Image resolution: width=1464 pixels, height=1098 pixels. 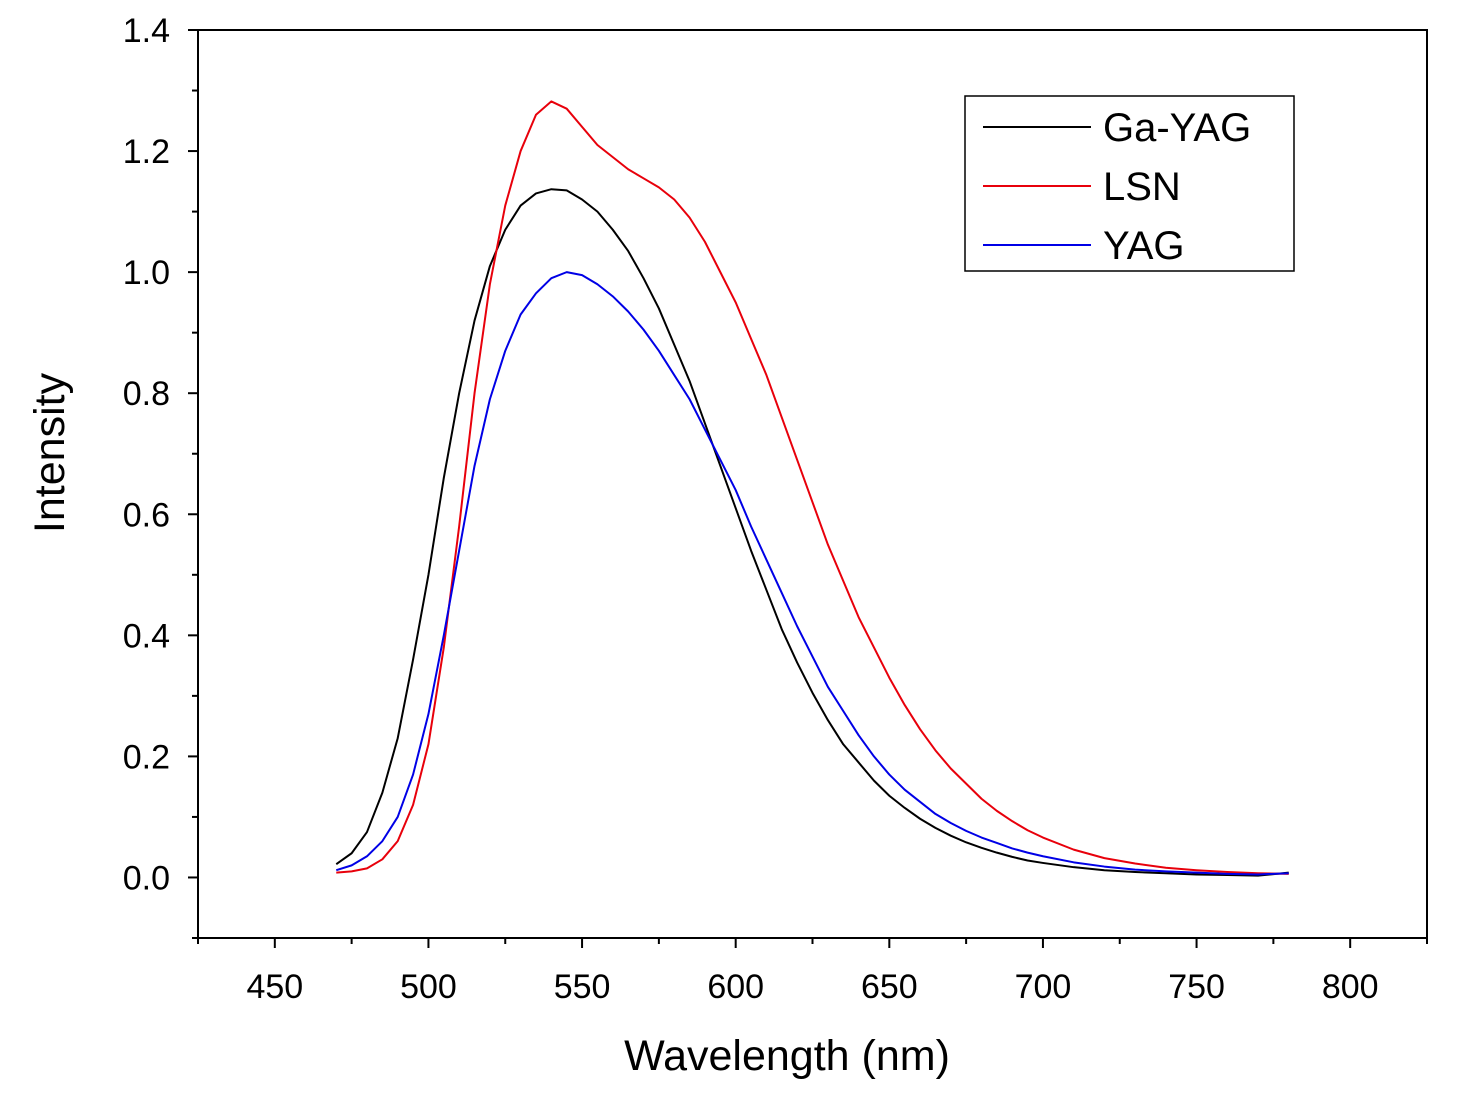 I want to click on y-tick-label: 1.4, so click(x=146, y=31).